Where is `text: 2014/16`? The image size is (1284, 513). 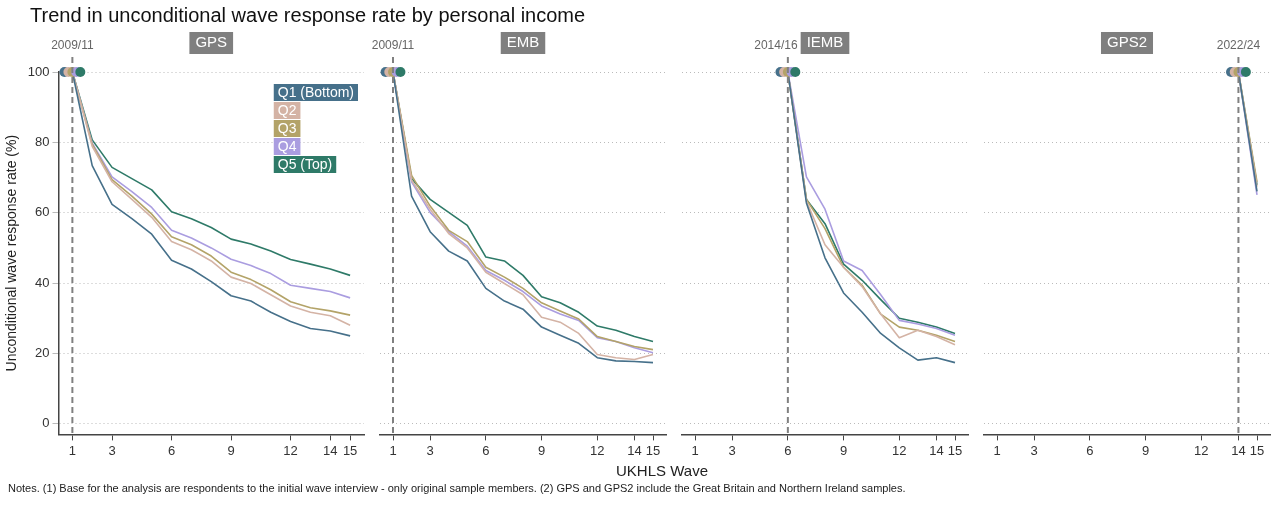
text: 2014/16 is located at coordinates (776, 45).